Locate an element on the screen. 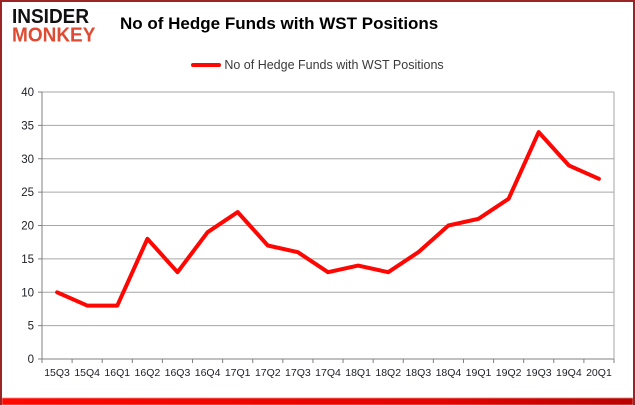 The image size is (635, 405). logo-monkey-text: MONKEY is located at coordinates (54, 35).